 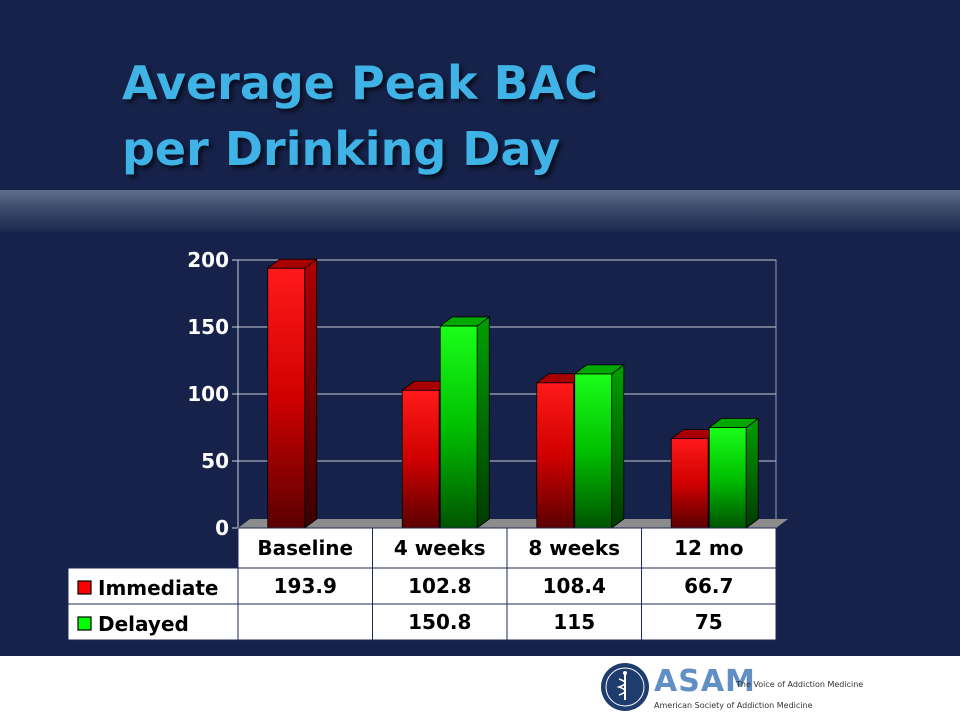 What do you see at coordinates (708, 586) in the screenshot?
I see `data-label: 66.7` at bounding box center [708, 586].